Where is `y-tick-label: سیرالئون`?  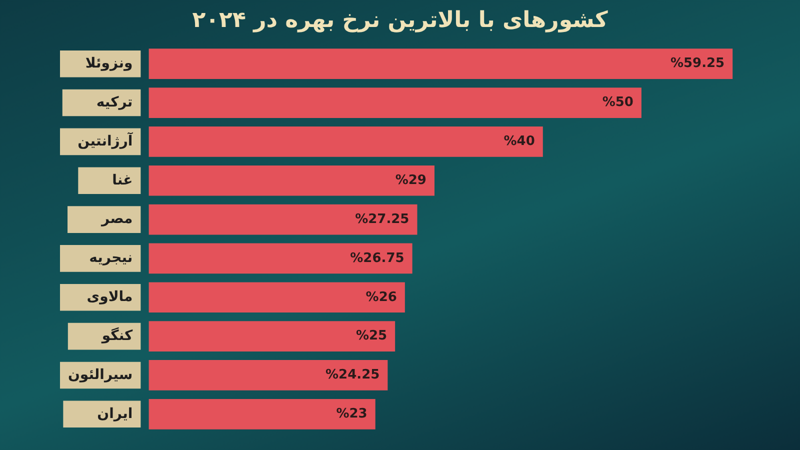
y-tick-label: سیرالئون is located at coordinates (100, 374).